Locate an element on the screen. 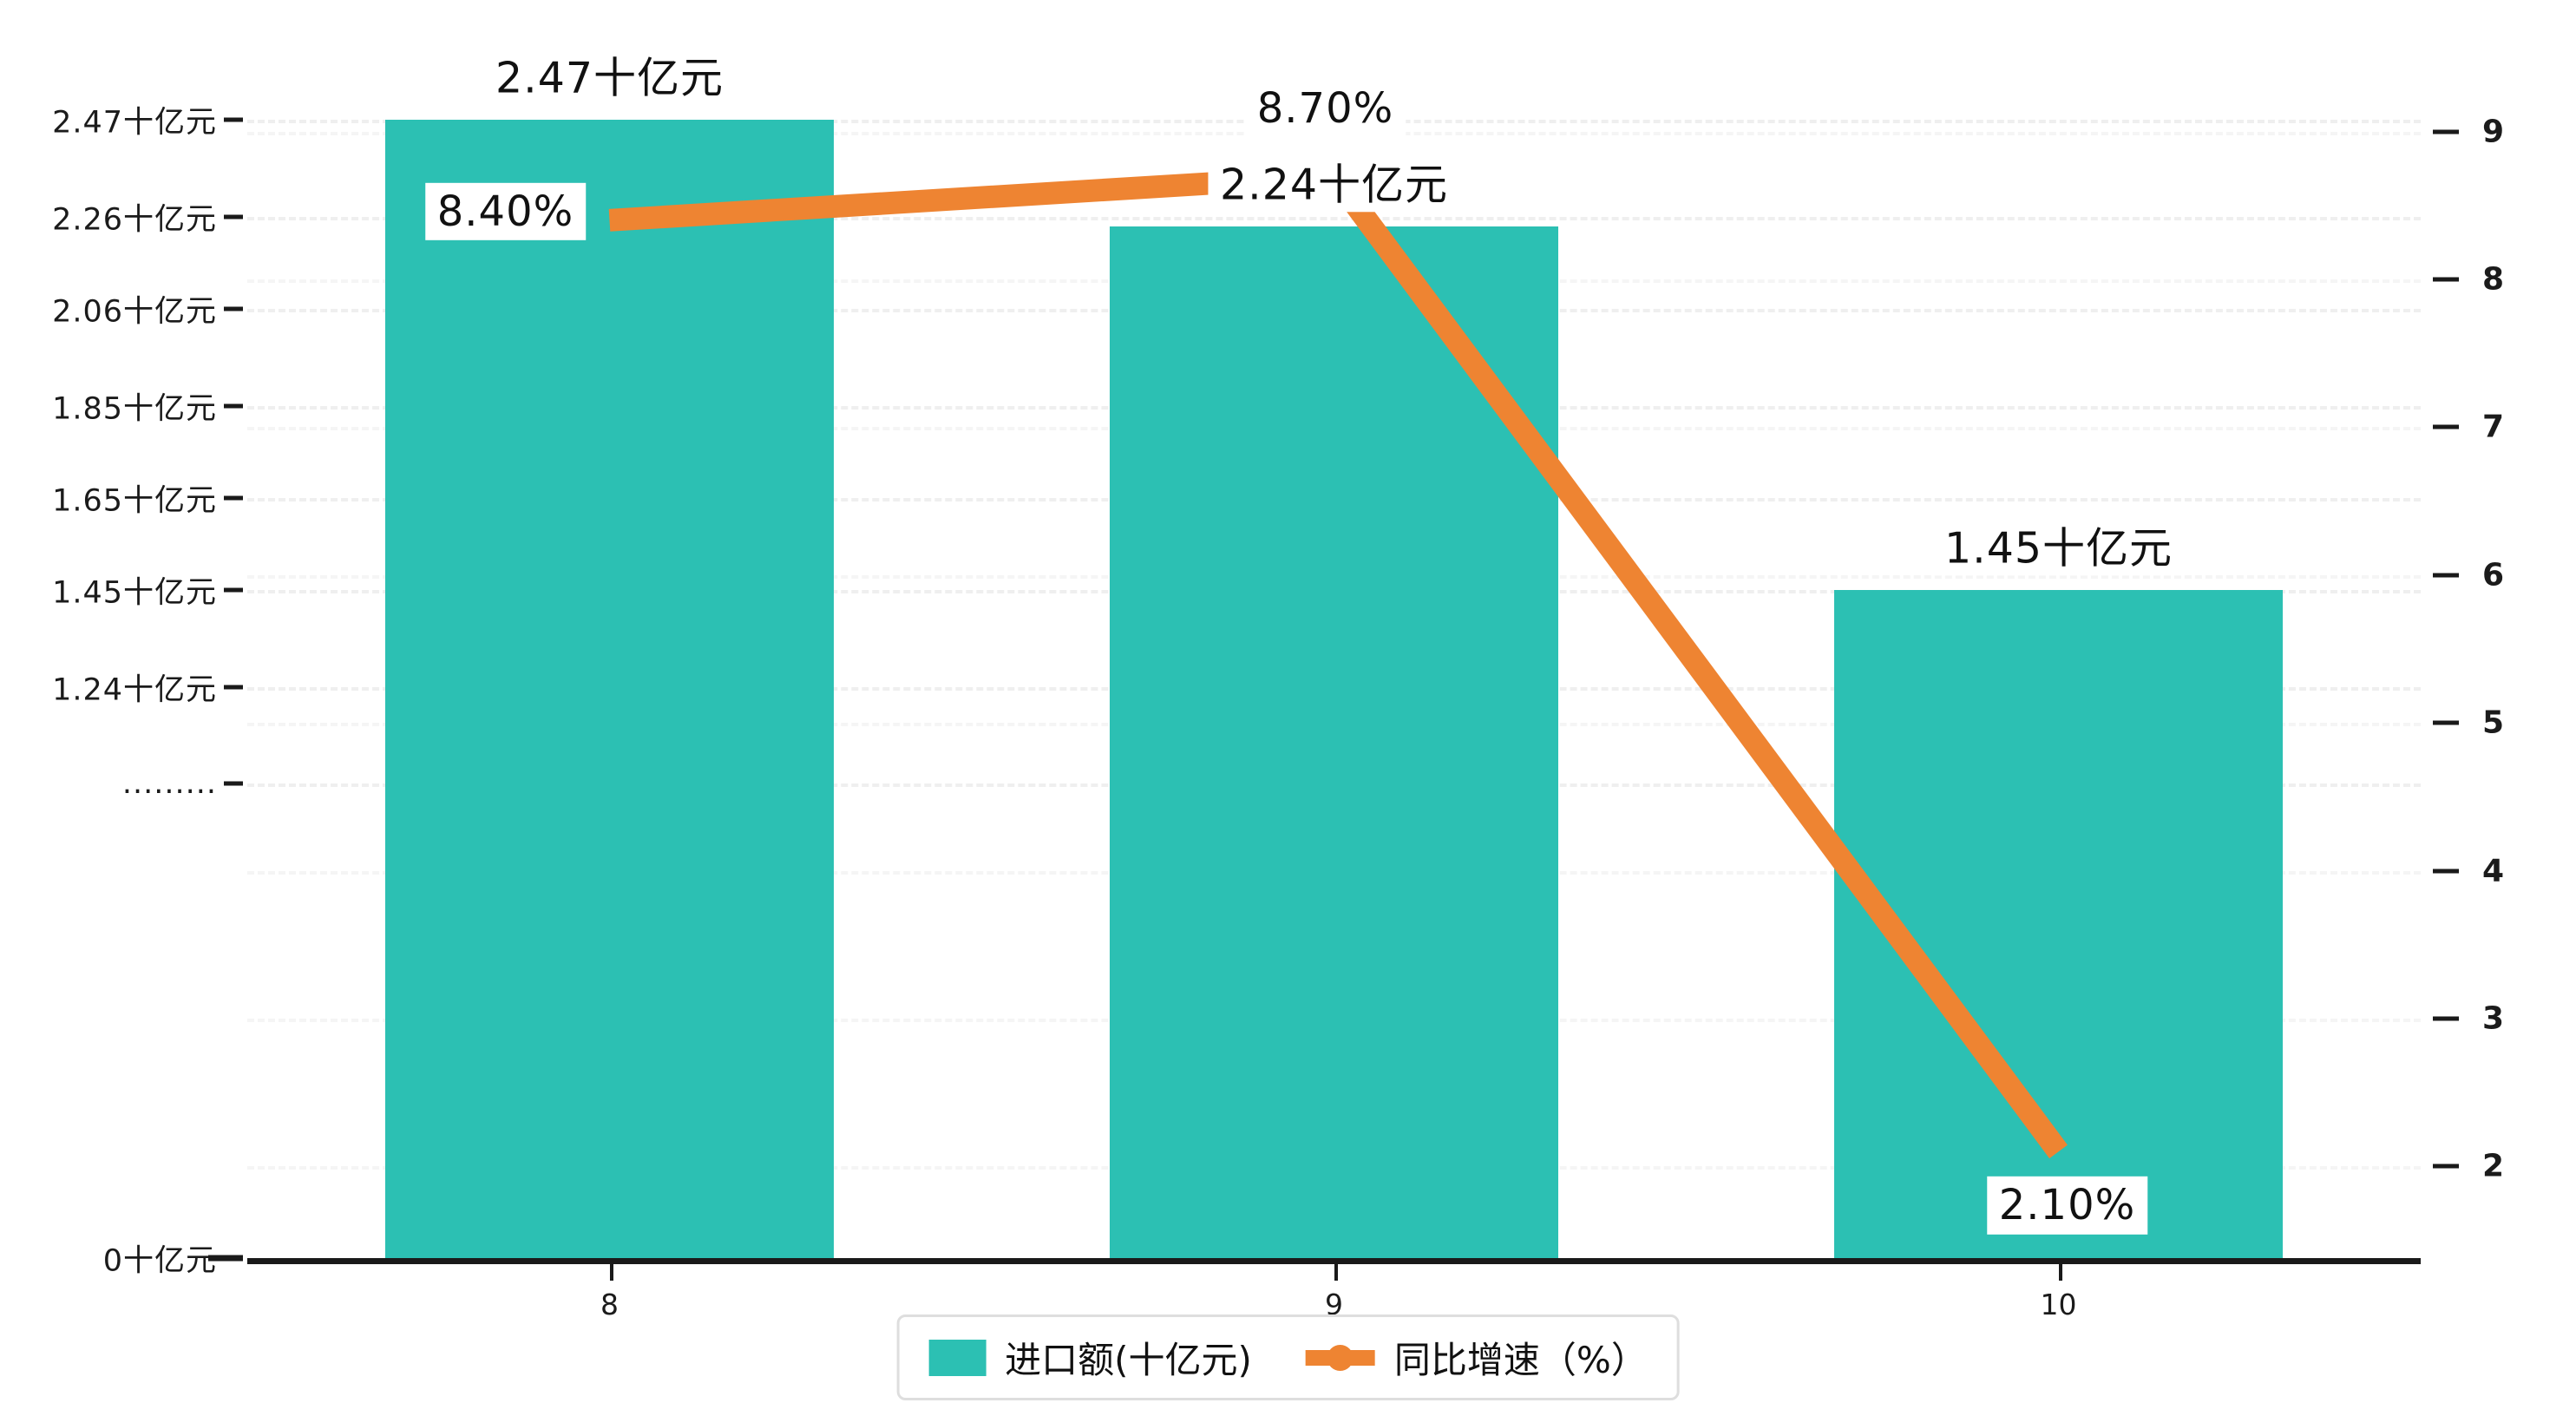  y-axis-left-label: 1.45十亿元 is located at coordinates (134, 593).